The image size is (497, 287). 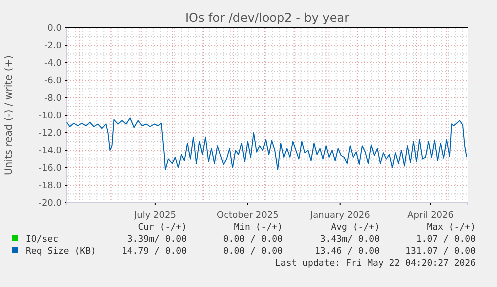 What do you see at coordinates (347, 252) in the screenshot?
I see `text: 13.46 / 0.00` at bounding box center [347, 252].